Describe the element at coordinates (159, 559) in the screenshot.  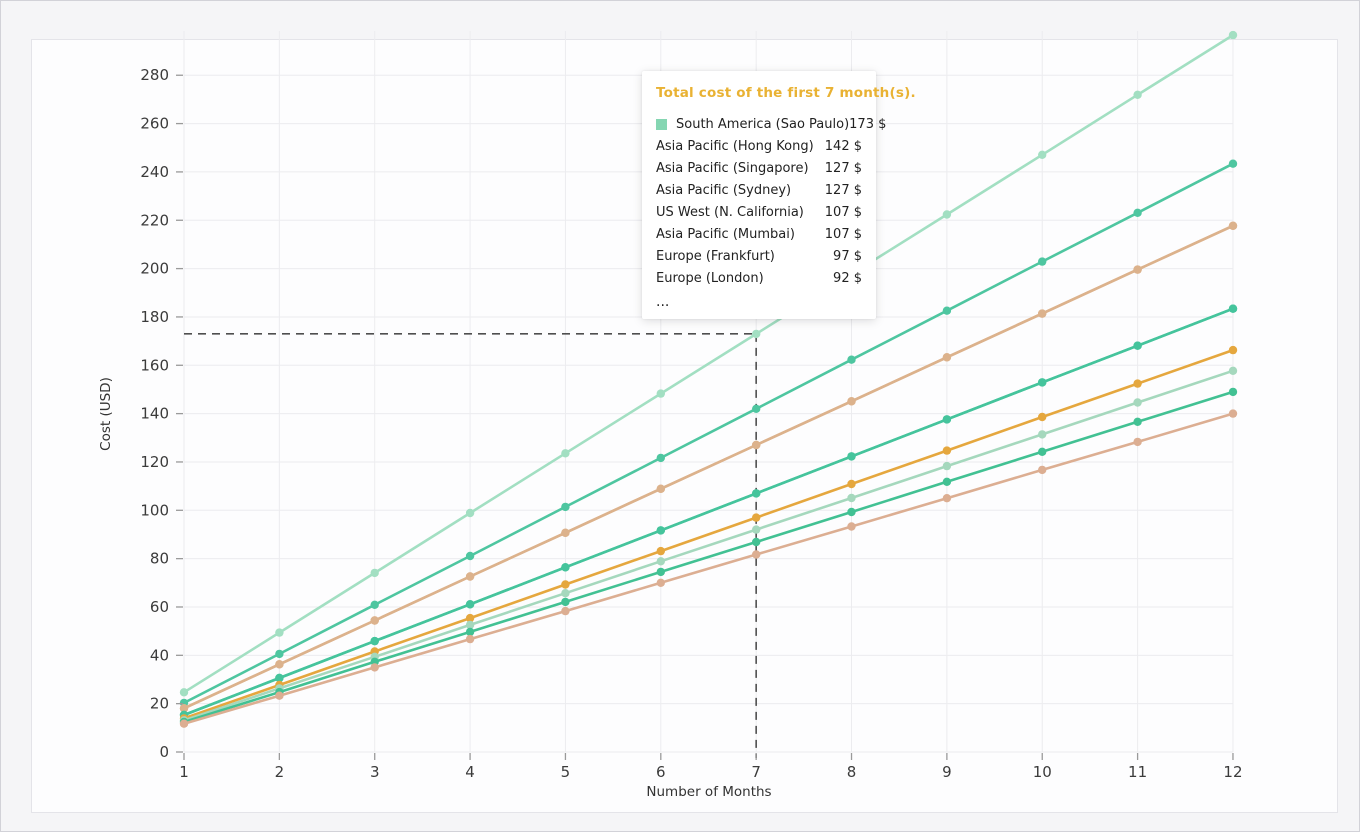
I see `y-tick-label: 80` at that location.